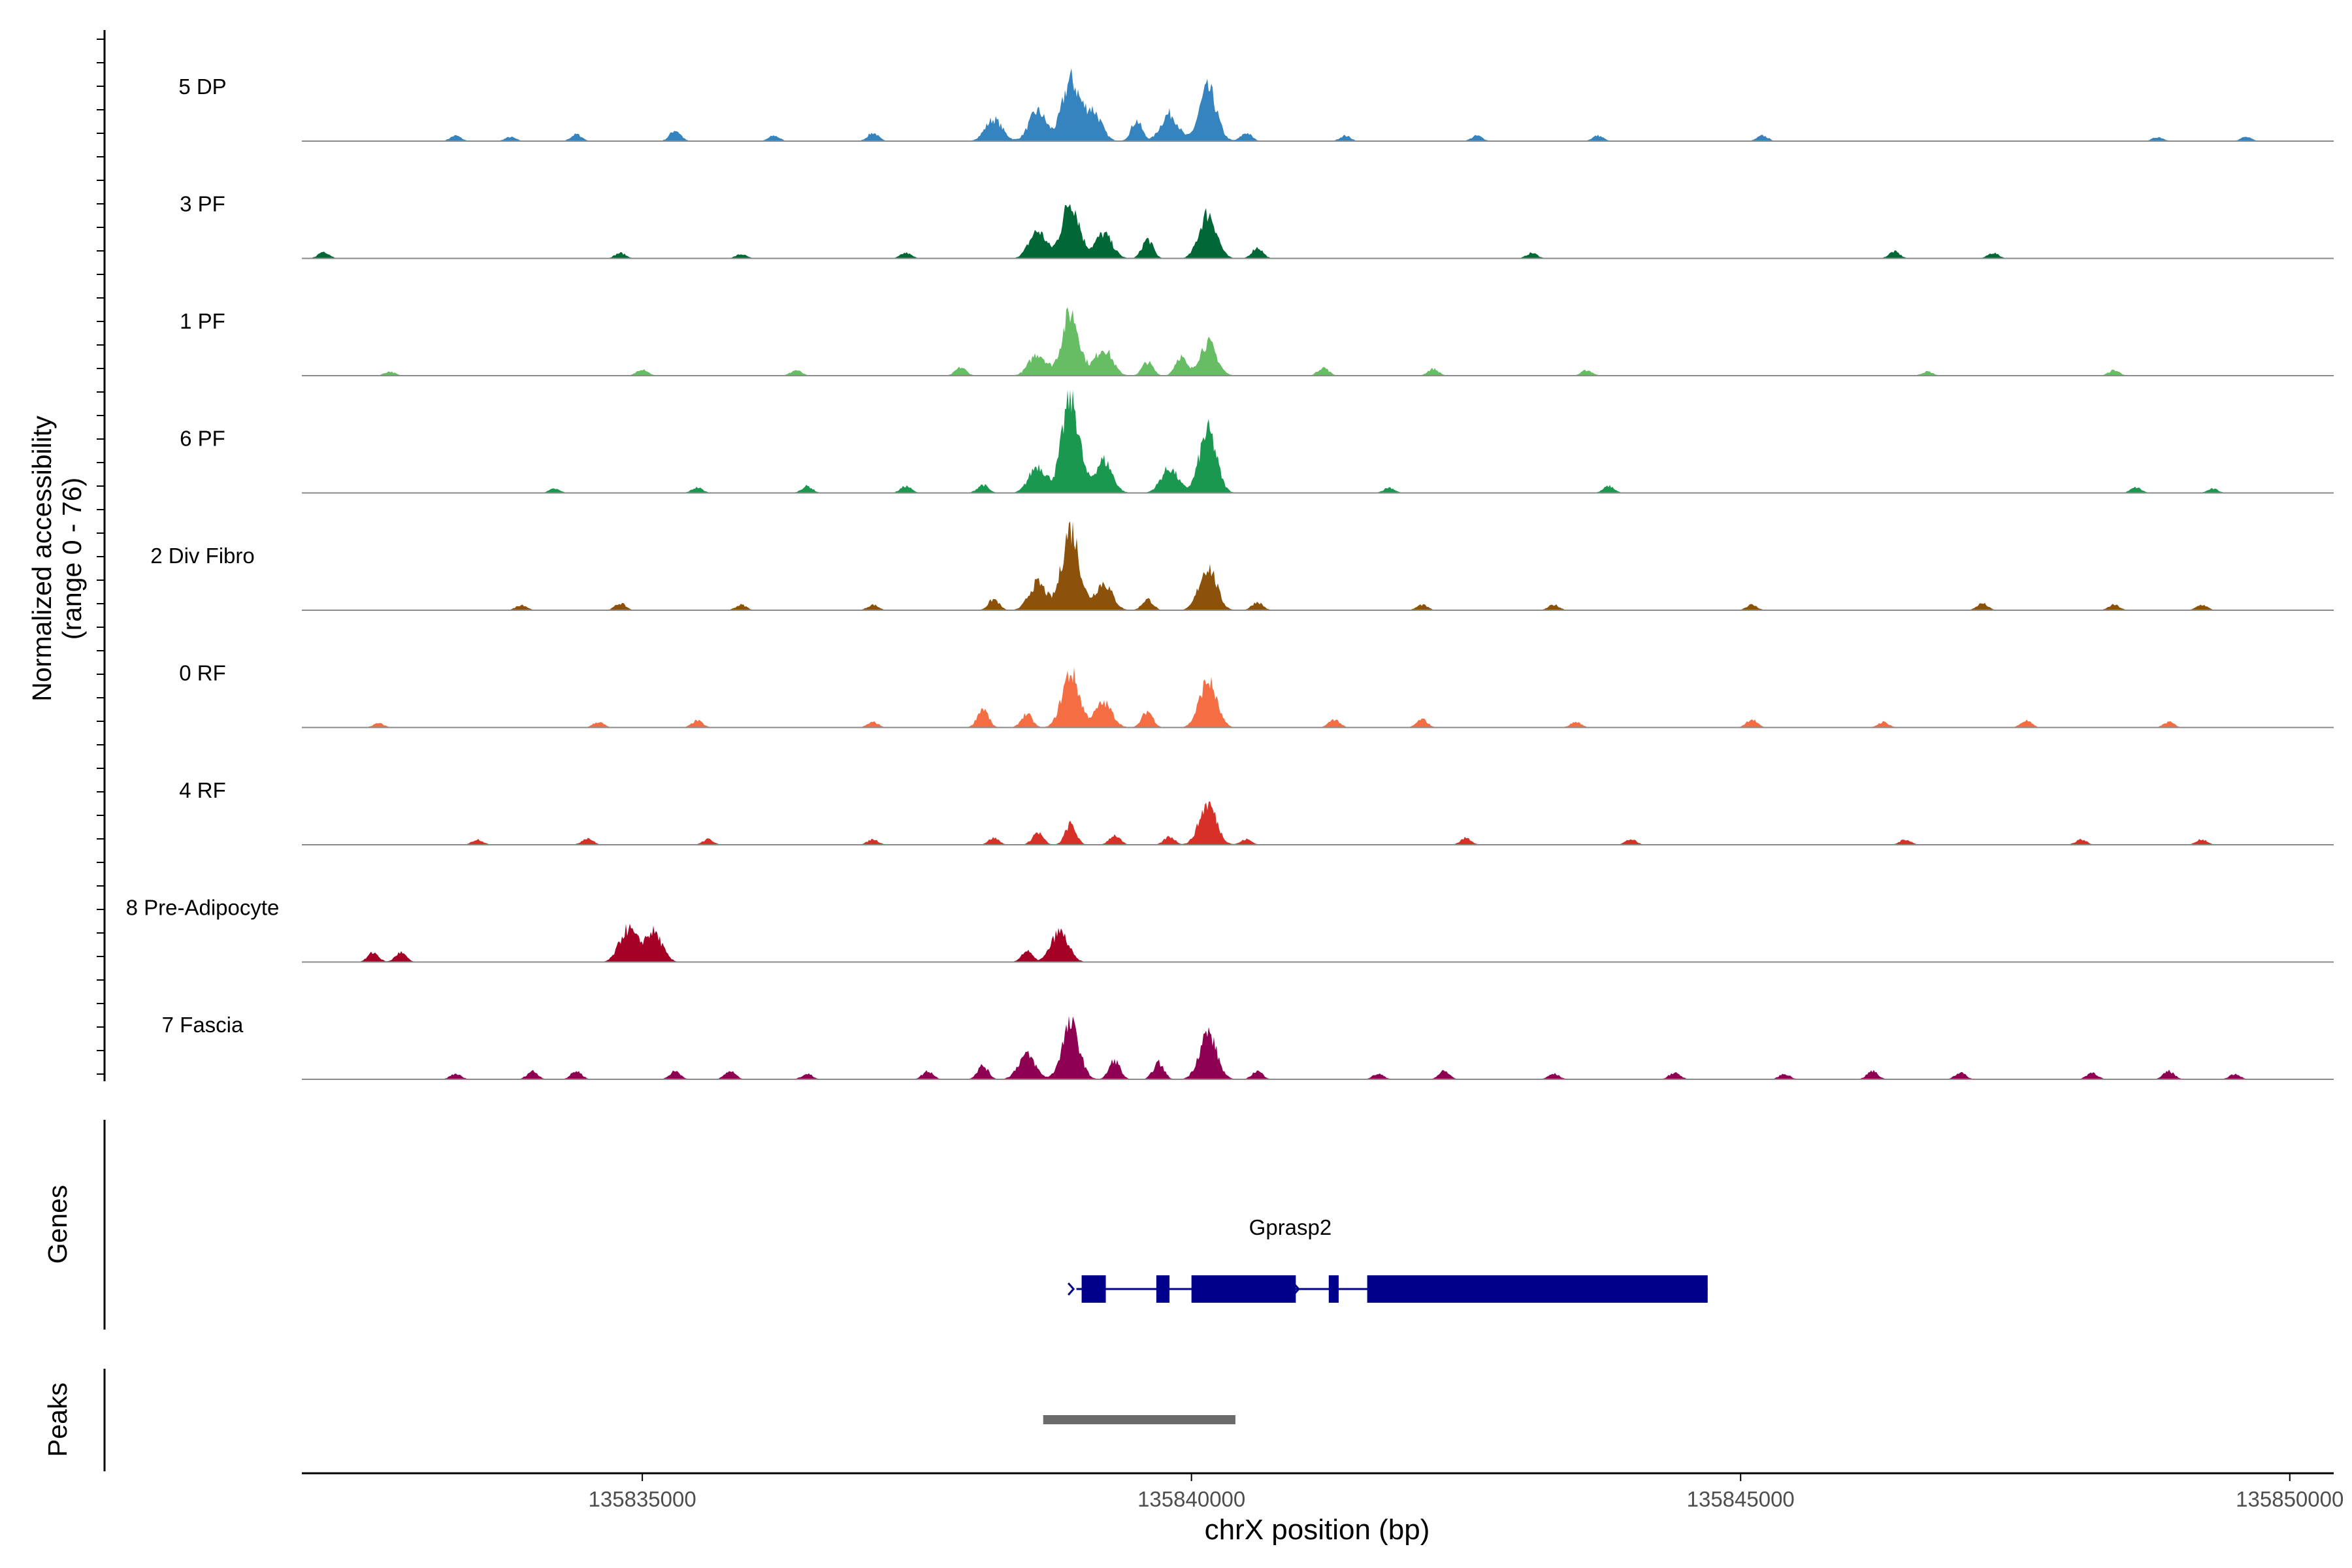 This screenshot has height=1568, width=2352. Describe the element at coordinates (1466, 1492) in the screenshot. I see `x-axis-ticks: 135835000 135840000 135845000 135850000` at that location.